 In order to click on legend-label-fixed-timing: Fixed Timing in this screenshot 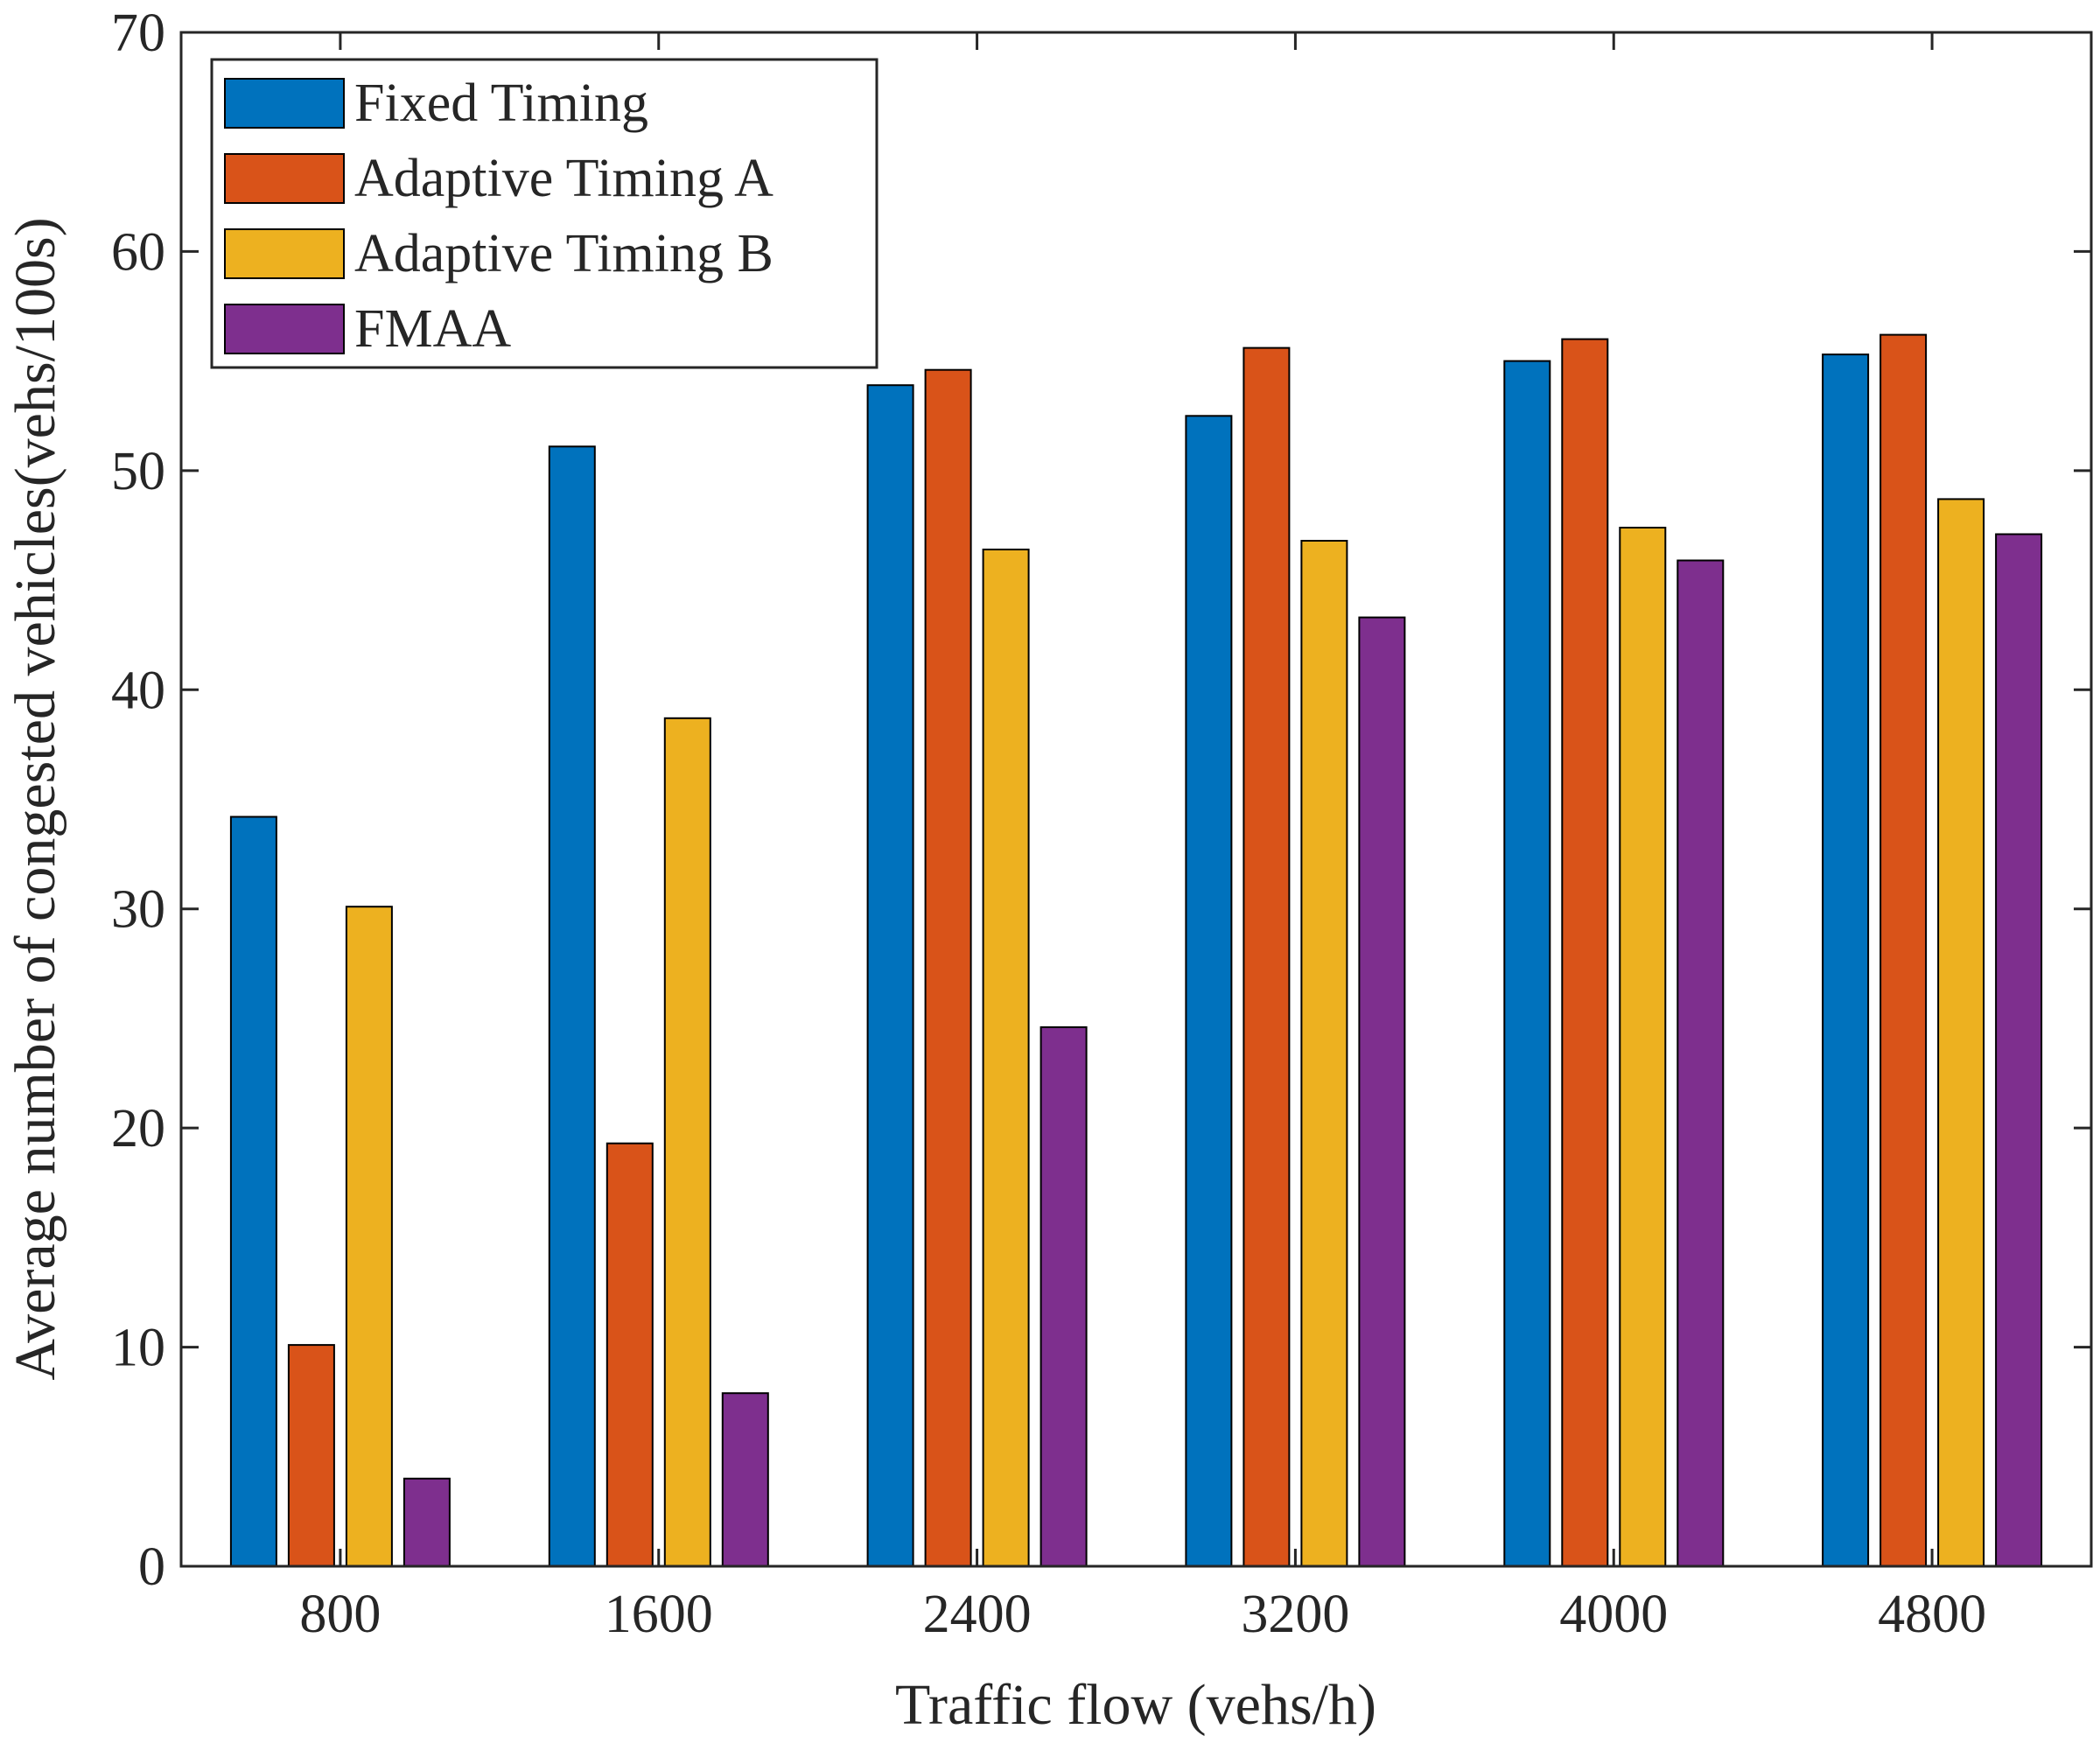, I will do `click(501, 103)`.